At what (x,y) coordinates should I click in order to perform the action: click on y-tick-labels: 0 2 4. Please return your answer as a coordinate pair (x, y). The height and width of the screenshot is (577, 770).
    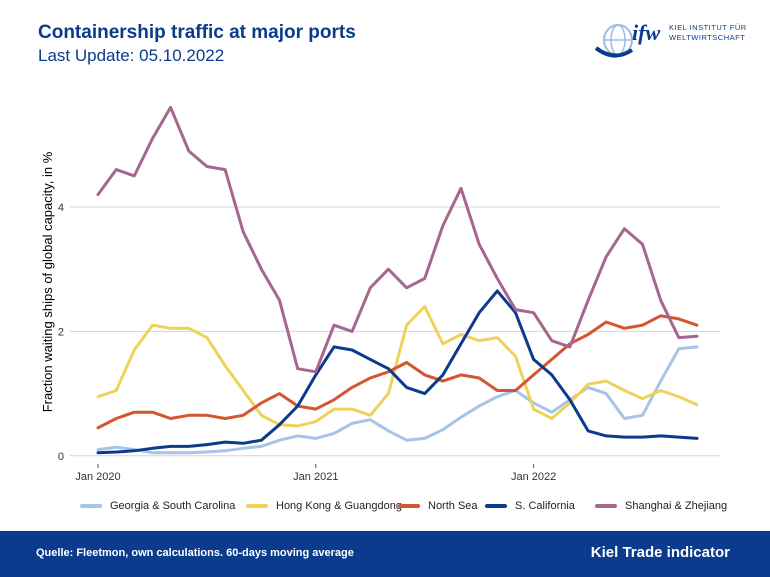
    Looking at the image, I should click on (61, 332).